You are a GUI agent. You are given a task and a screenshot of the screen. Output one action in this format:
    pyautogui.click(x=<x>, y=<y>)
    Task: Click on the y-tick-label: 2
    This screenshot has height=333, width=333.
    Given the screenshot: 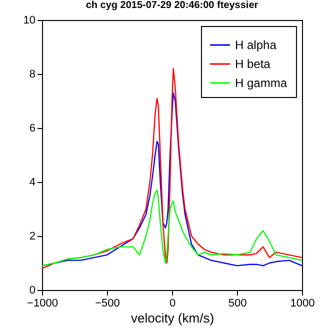 What is the action you would take?
    pyautogui.click(x=32, y=236)
    